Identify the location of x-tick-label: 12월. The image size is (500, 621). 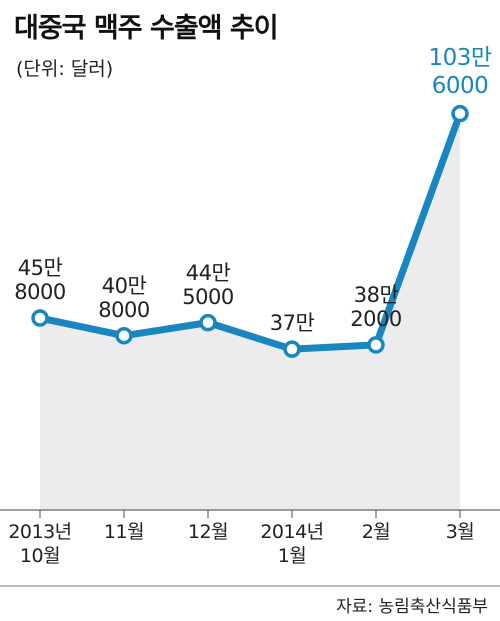
(208, 532).